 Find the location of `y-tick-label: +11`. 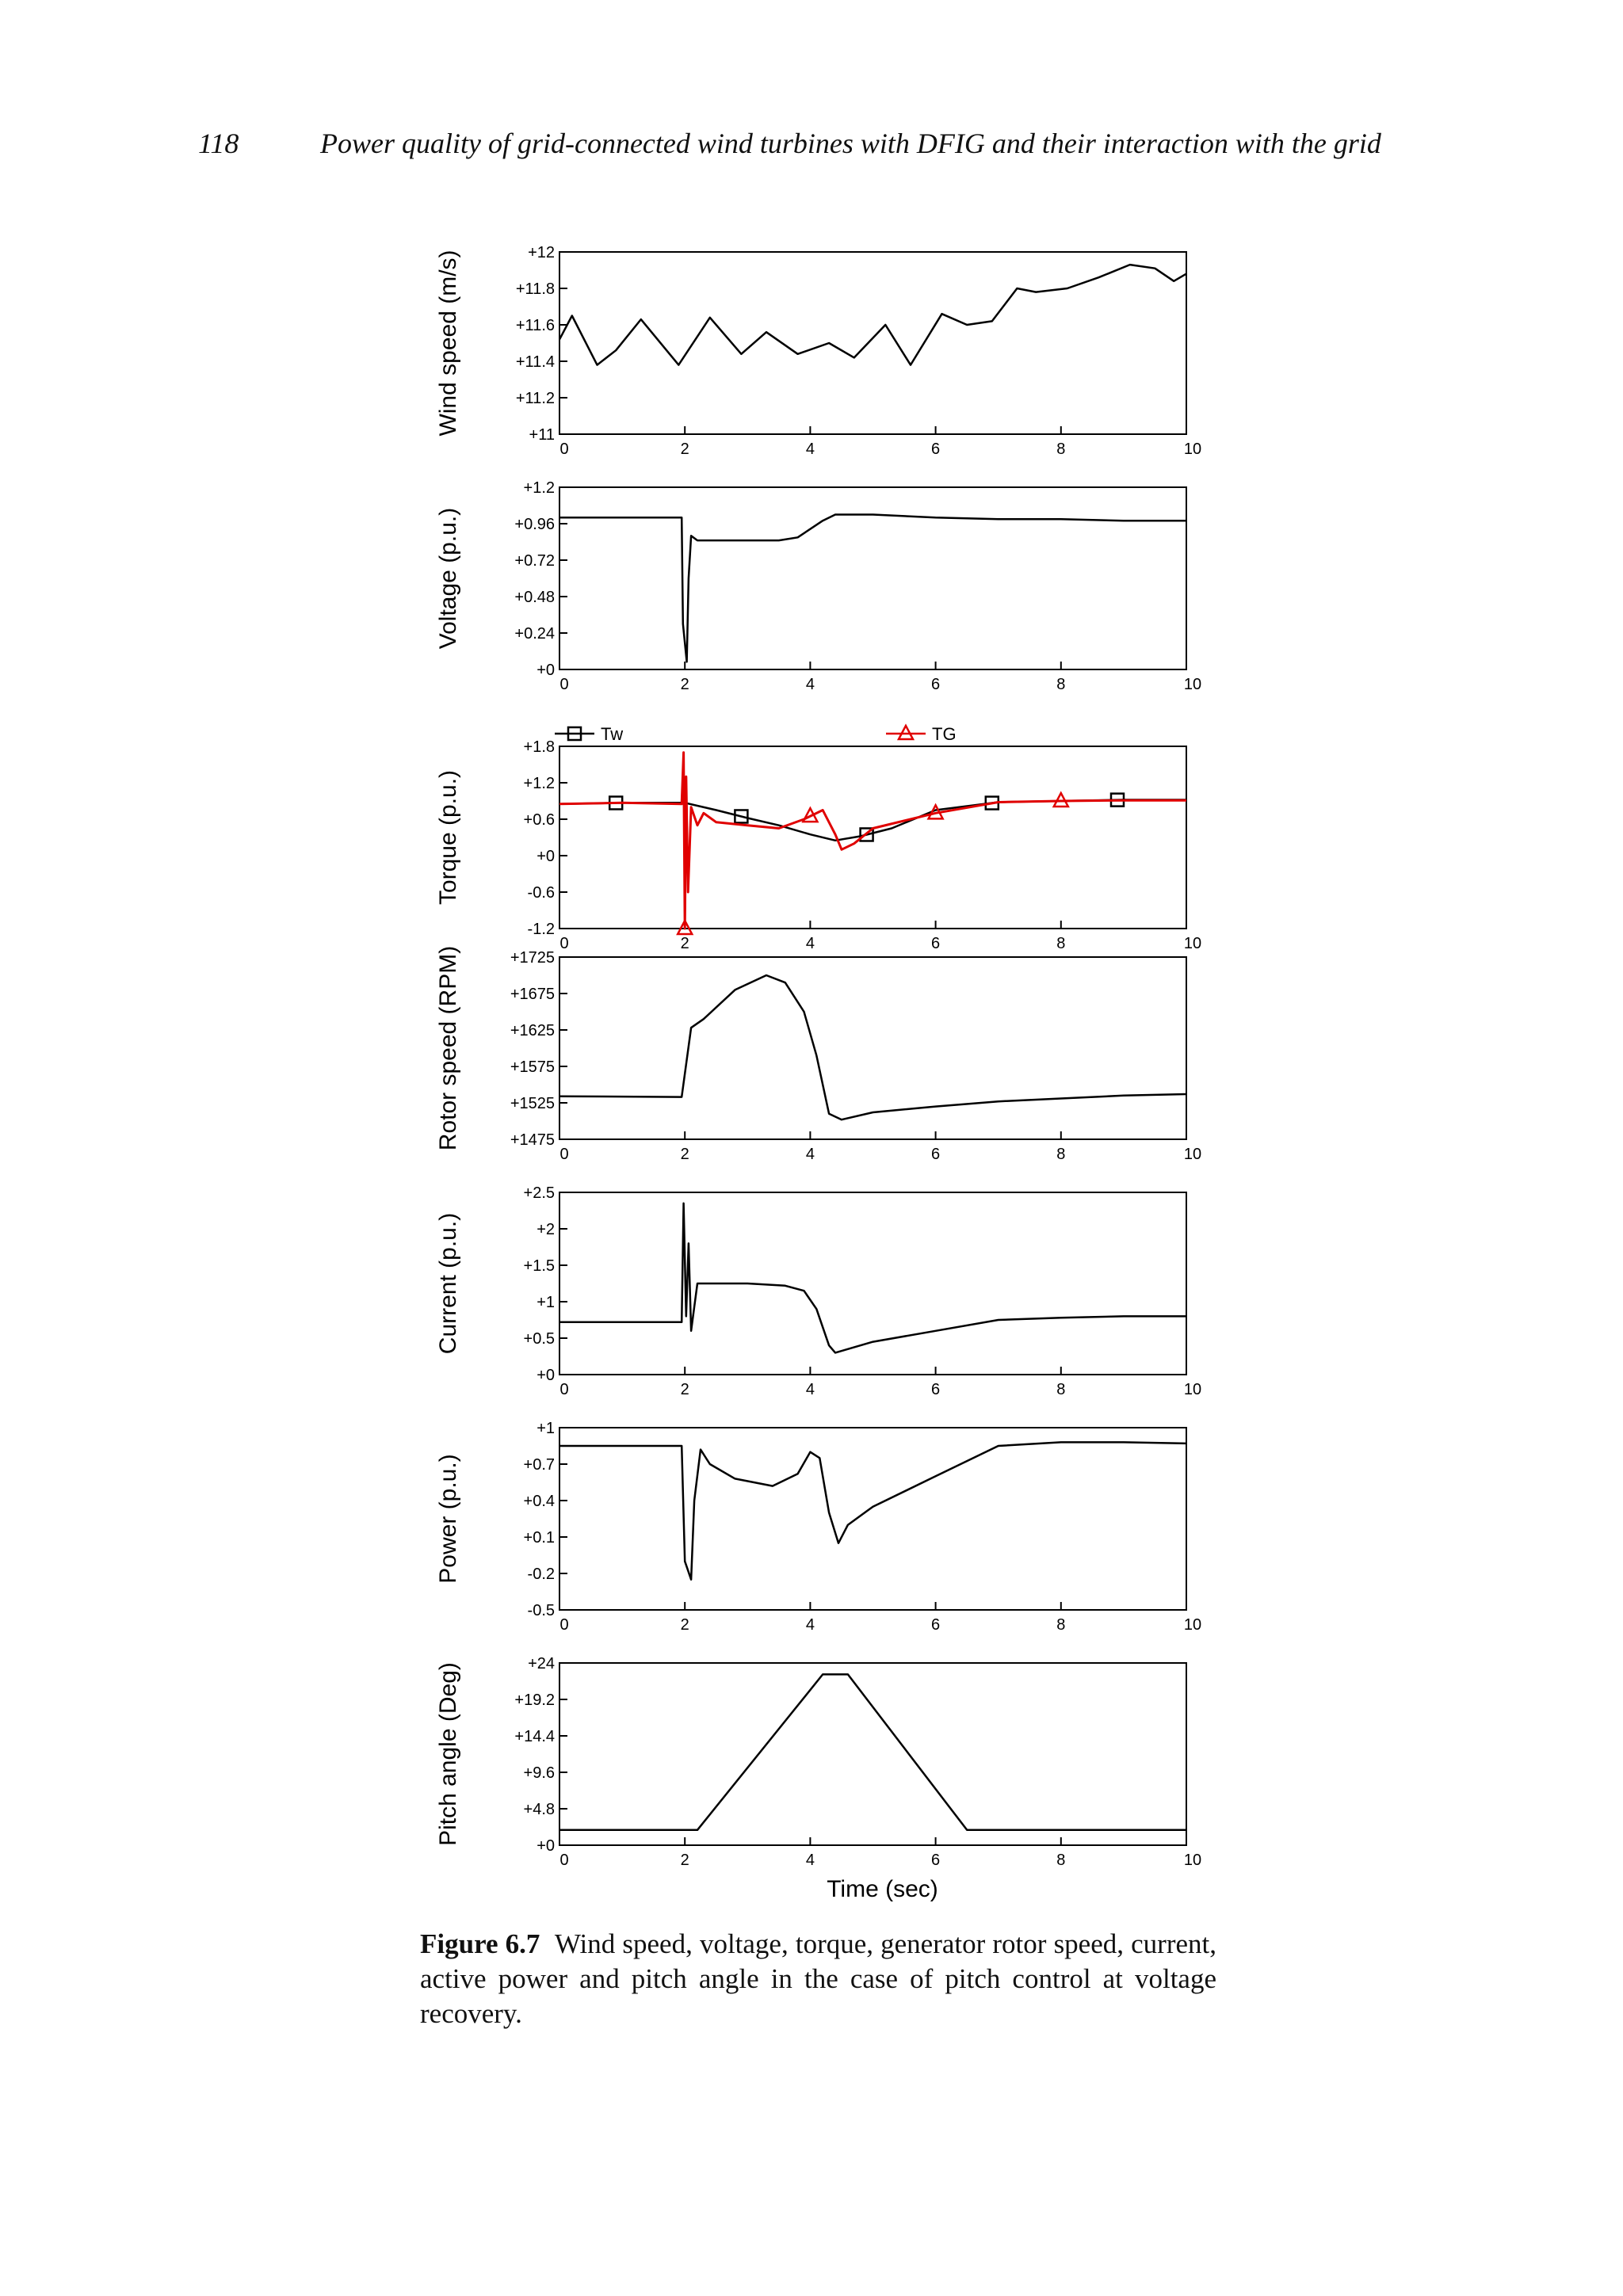

y-tick-label: +11 is located at coordinates (542, 435).